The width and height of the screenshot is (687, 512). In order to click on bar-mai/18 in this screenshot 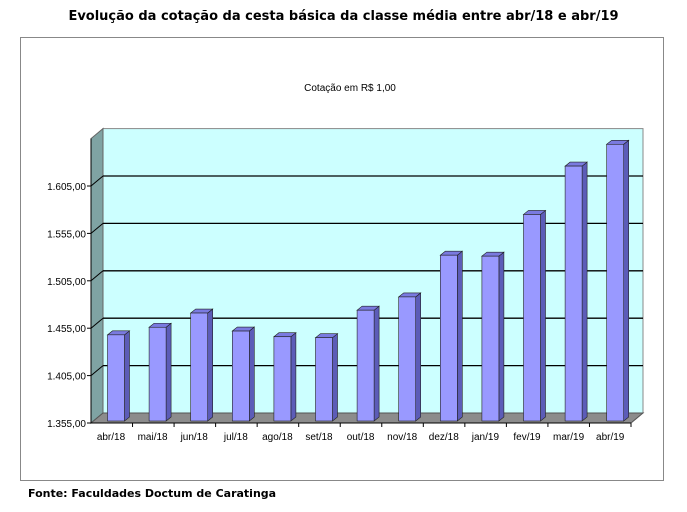, I will do `click(157, 374)`.